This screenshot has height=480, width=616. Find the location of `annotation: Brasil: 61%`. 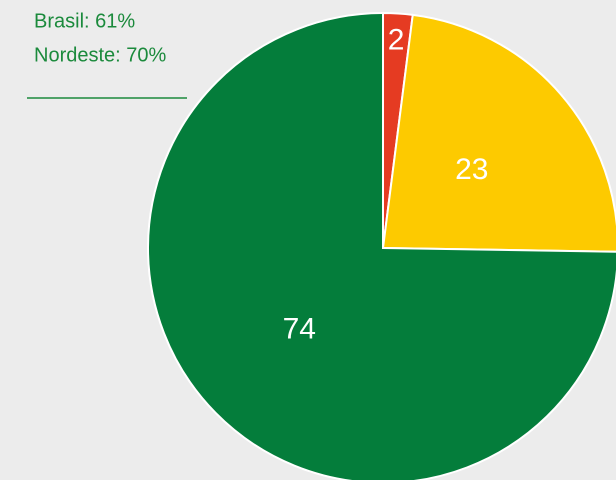

annotation: Brasil: 61% is located at coordinates (84, 21).